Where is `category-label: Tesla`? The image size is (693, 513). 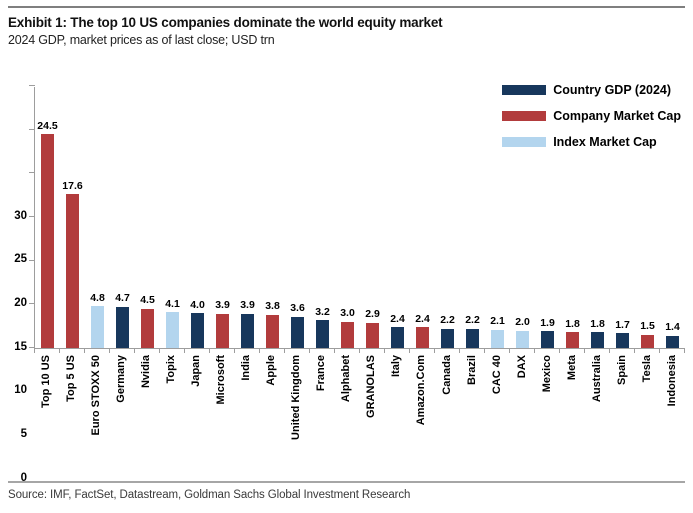 category-label: Tesla is located at coordinates (646, 369).